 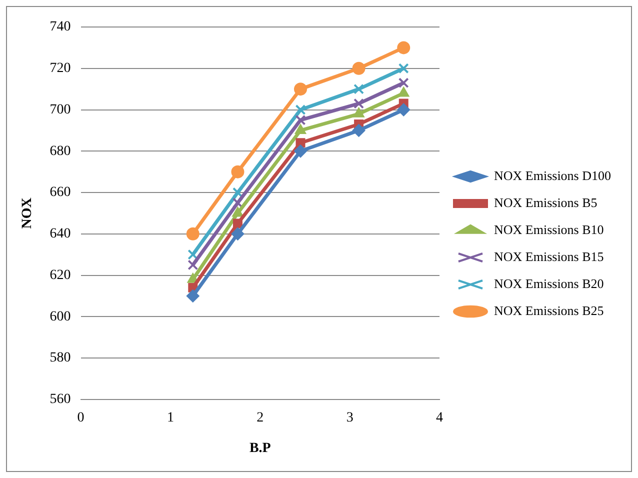 I want to click on x-tick-label: 2, so click(x=260, y=418).